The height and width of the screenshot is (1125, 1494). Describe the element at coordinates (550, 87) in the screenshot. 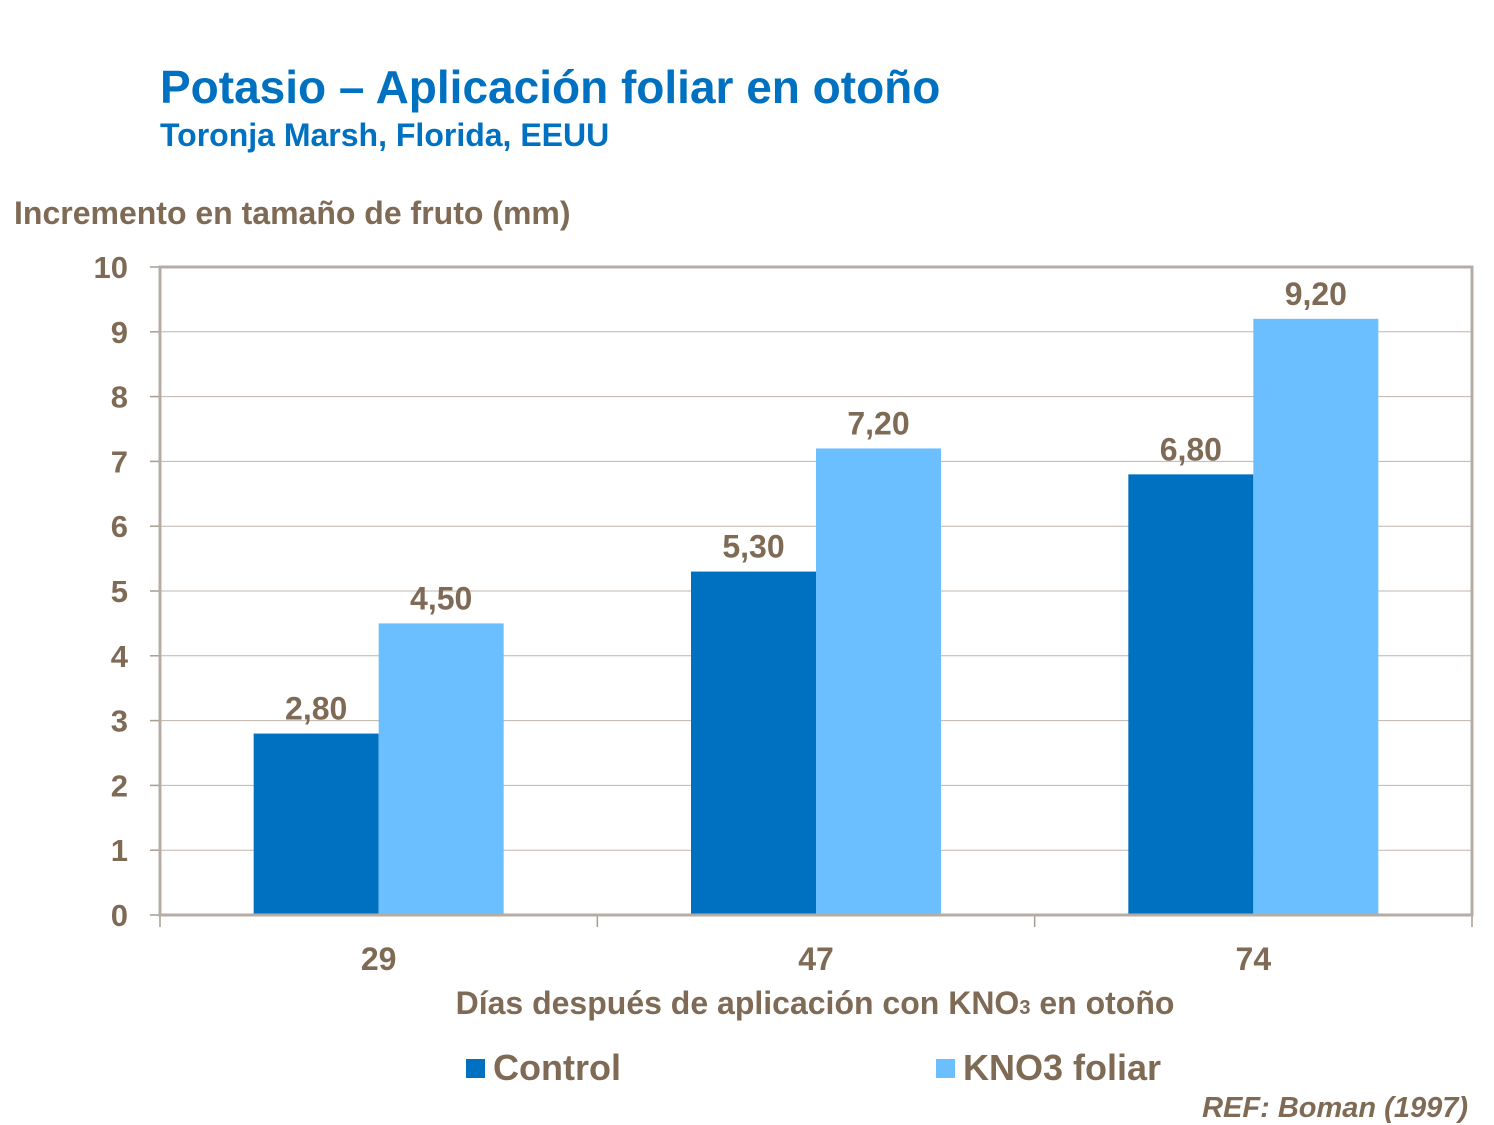

I see `chart-title: Potasio – Aplicación foliar en otoño` at that location.